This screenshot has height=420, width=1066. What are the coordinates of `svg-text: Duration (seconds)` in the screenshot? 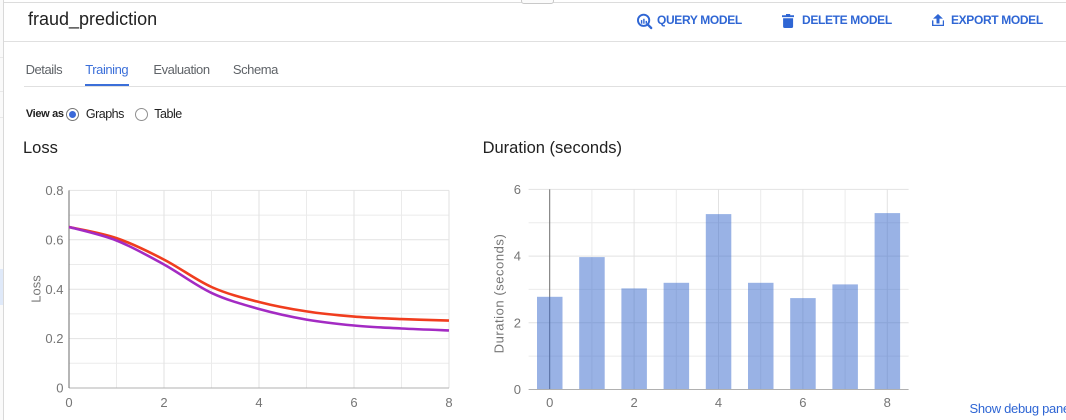 It's located at (499, 294).